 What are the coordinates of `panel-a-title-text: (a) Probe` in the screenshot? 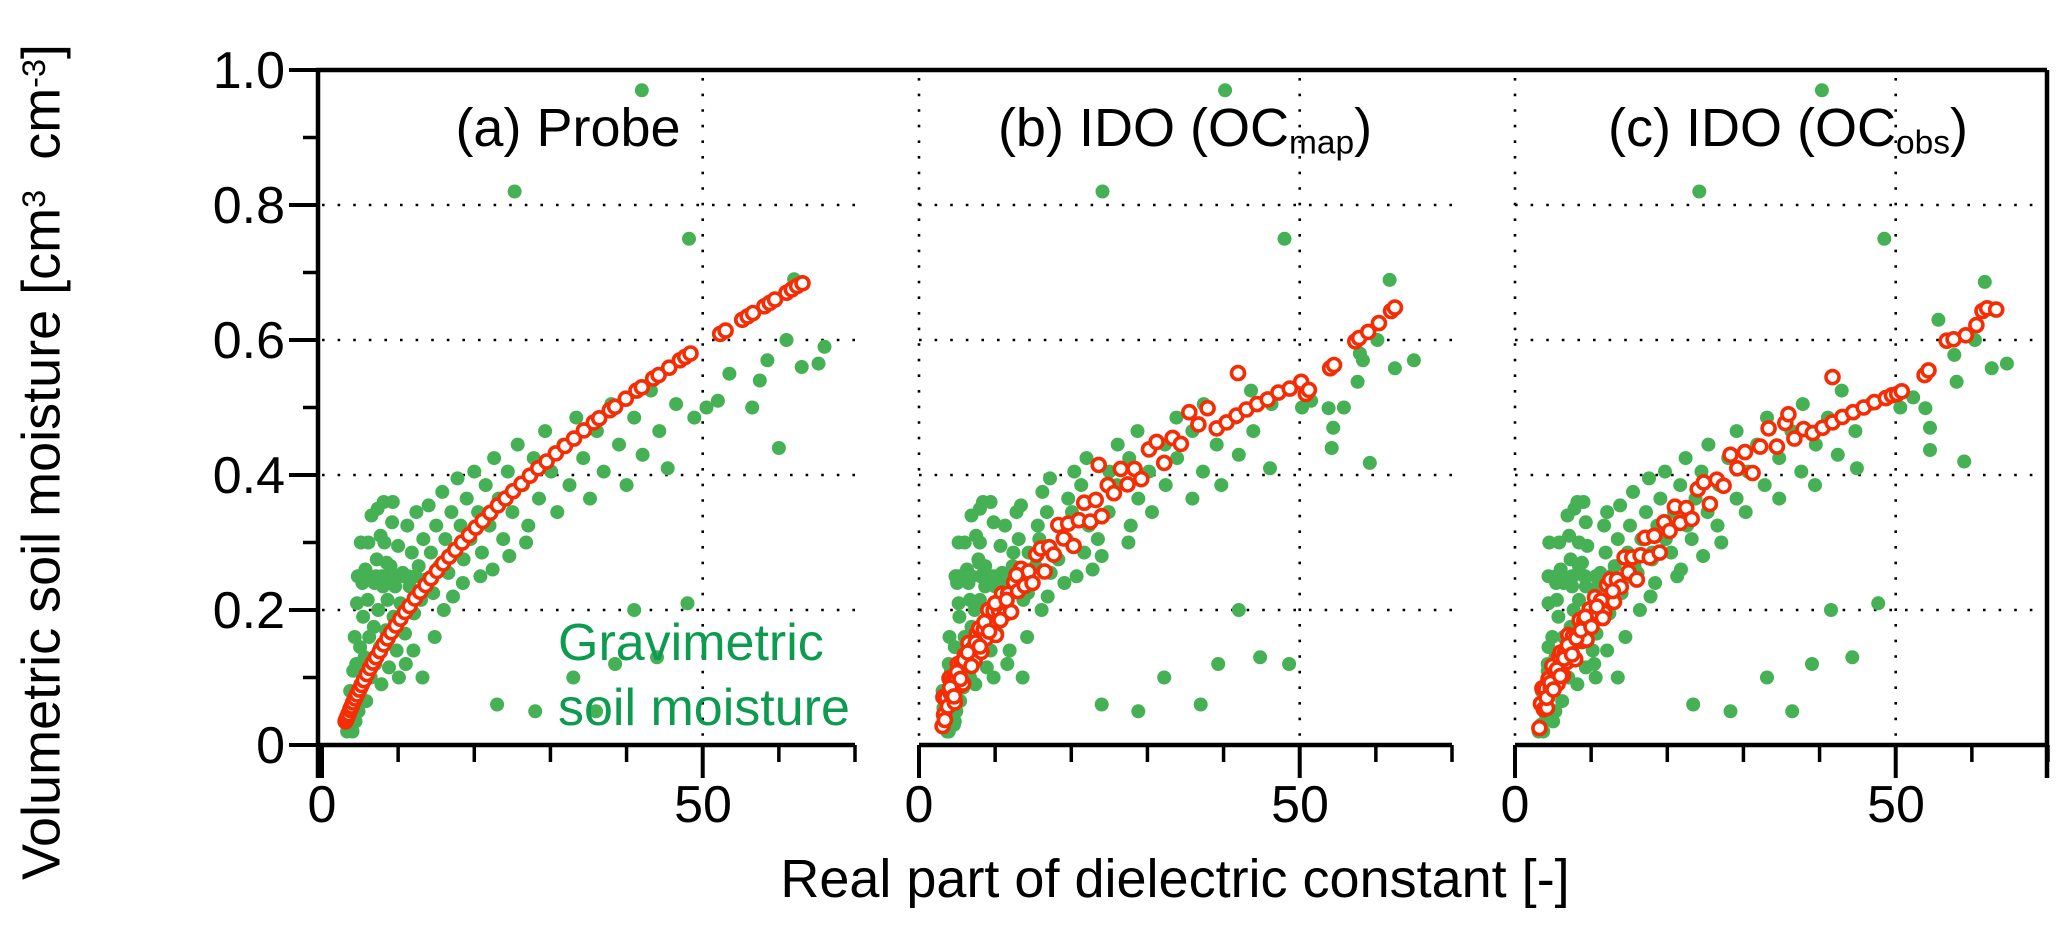 It's located at (568, 128).